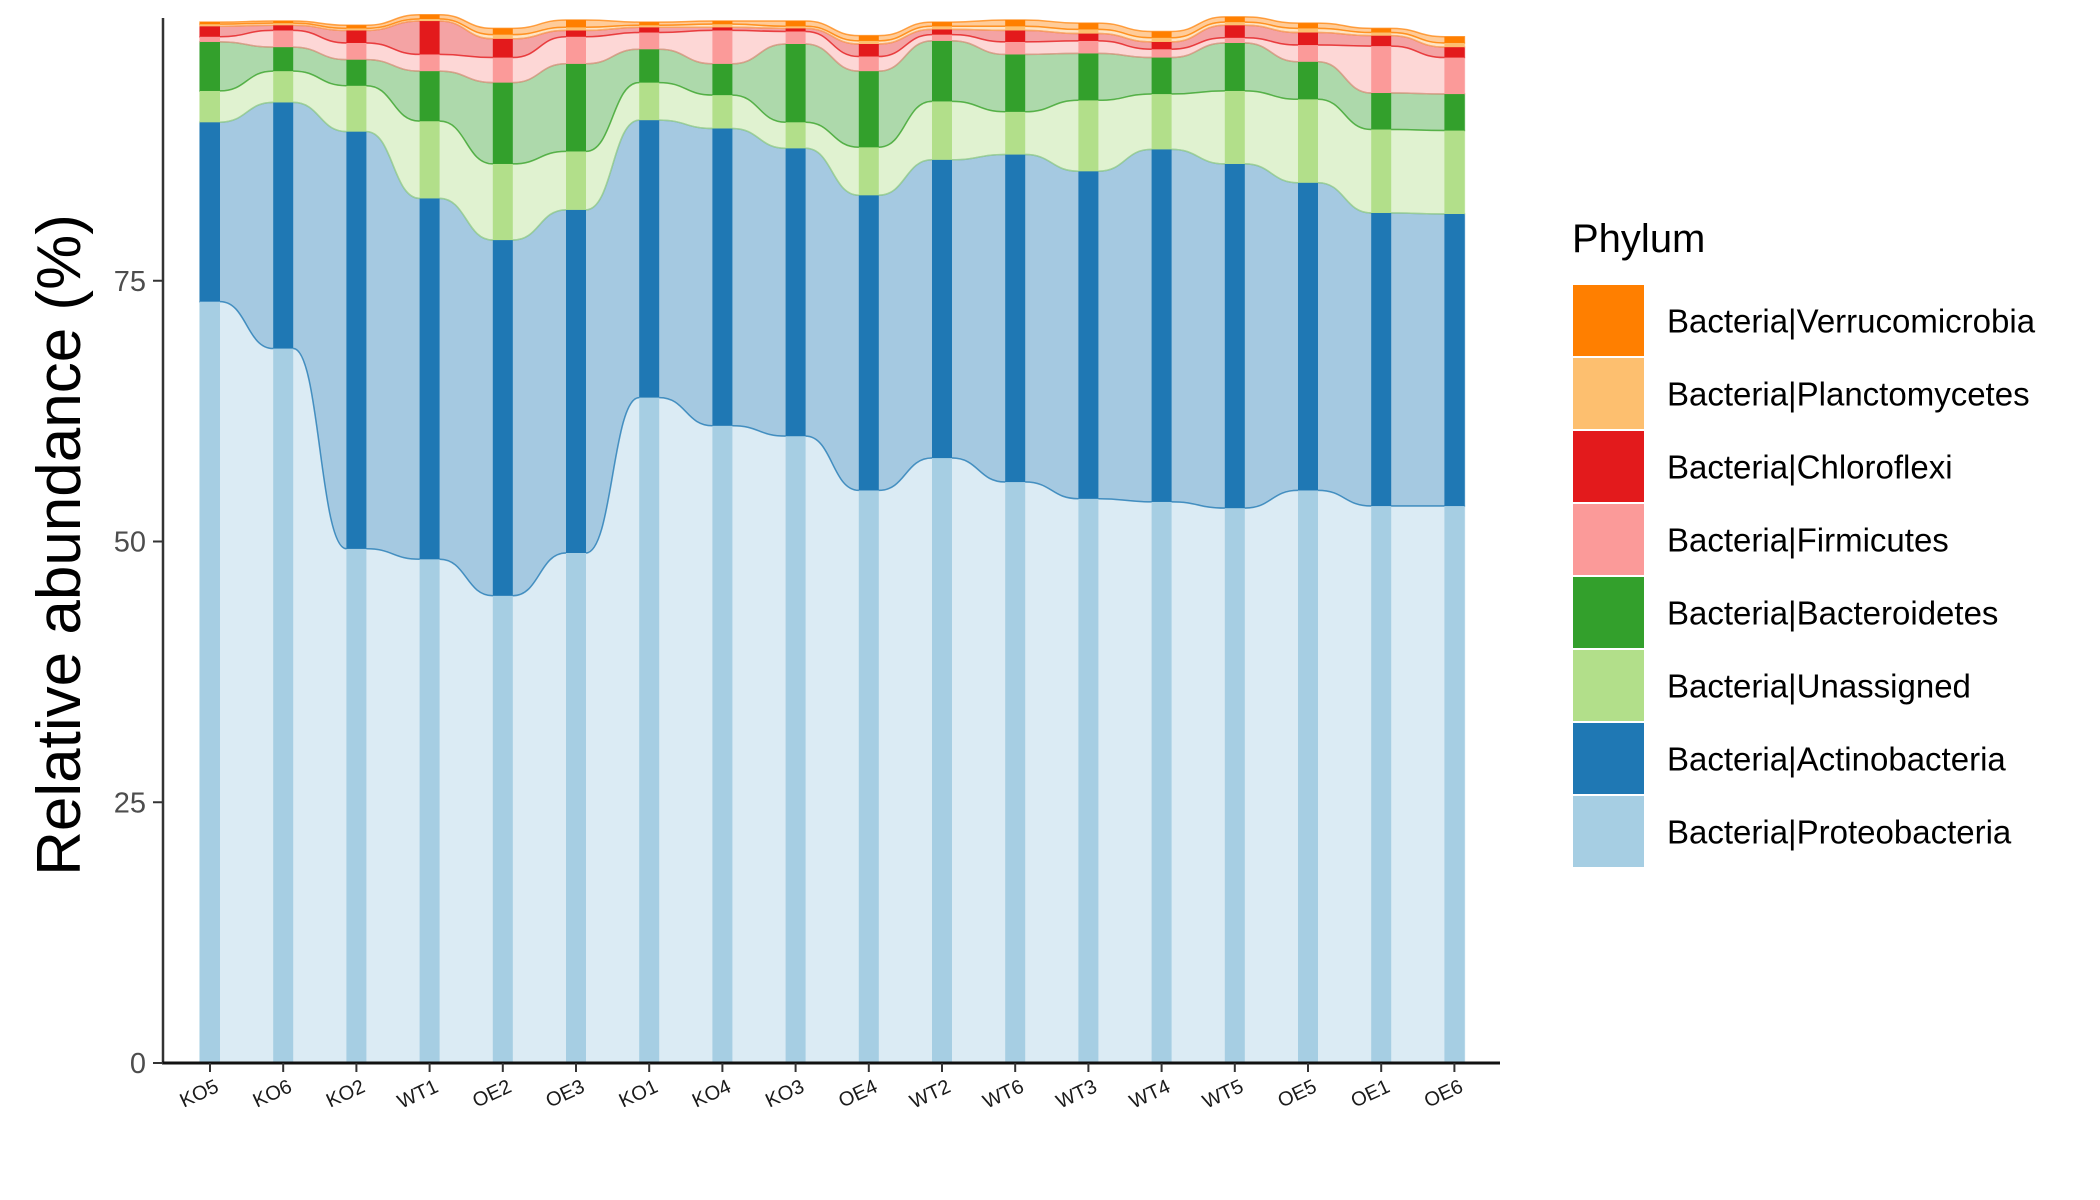  Describe the element at coordinates (502, 202) in the screenshot. I see `bar-oe2-bacteria-unassigned` at that location.